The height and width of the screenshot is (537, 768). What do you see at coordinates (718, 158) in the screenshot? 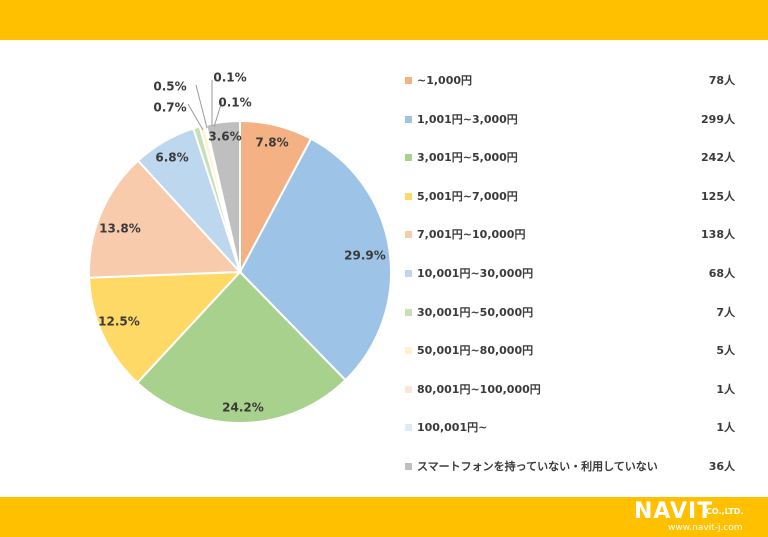
I see `legend-count: 242人` at bounding box center [718, 158].